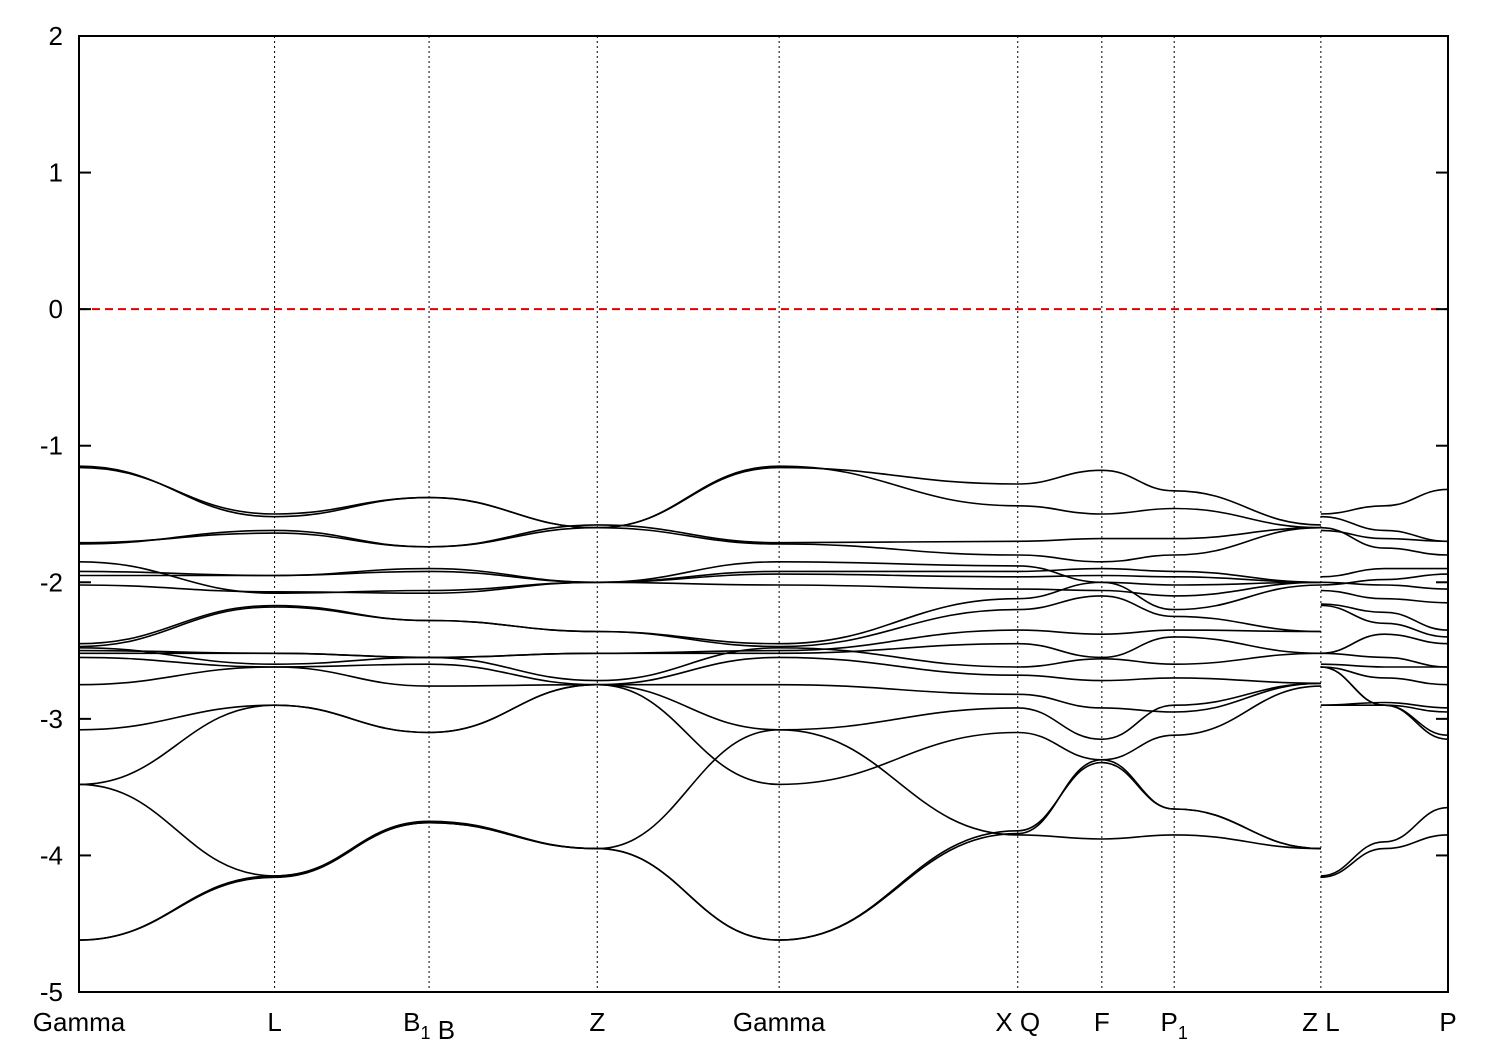 The height and width of the screenshot is (1050, 1500). Describe the element at coordinates (51, 855) in the screenshot. I see `y-tick-label: -4` at that location.